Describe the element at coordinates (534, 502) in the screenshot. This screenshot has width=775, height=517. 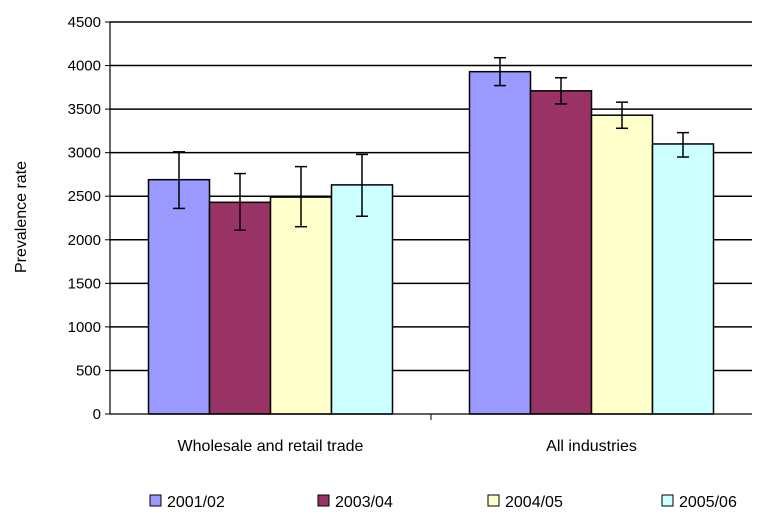
I see `legend-label: 2004/05` at that location.